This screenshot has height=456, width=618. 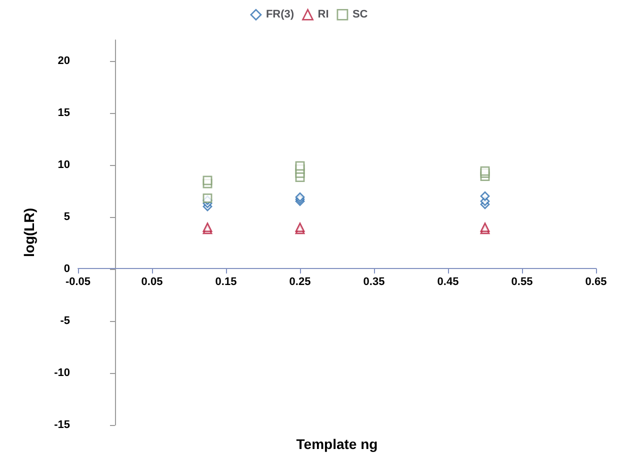 I want to click on x-tick-label: 0.15, so click(x=226, y=282).